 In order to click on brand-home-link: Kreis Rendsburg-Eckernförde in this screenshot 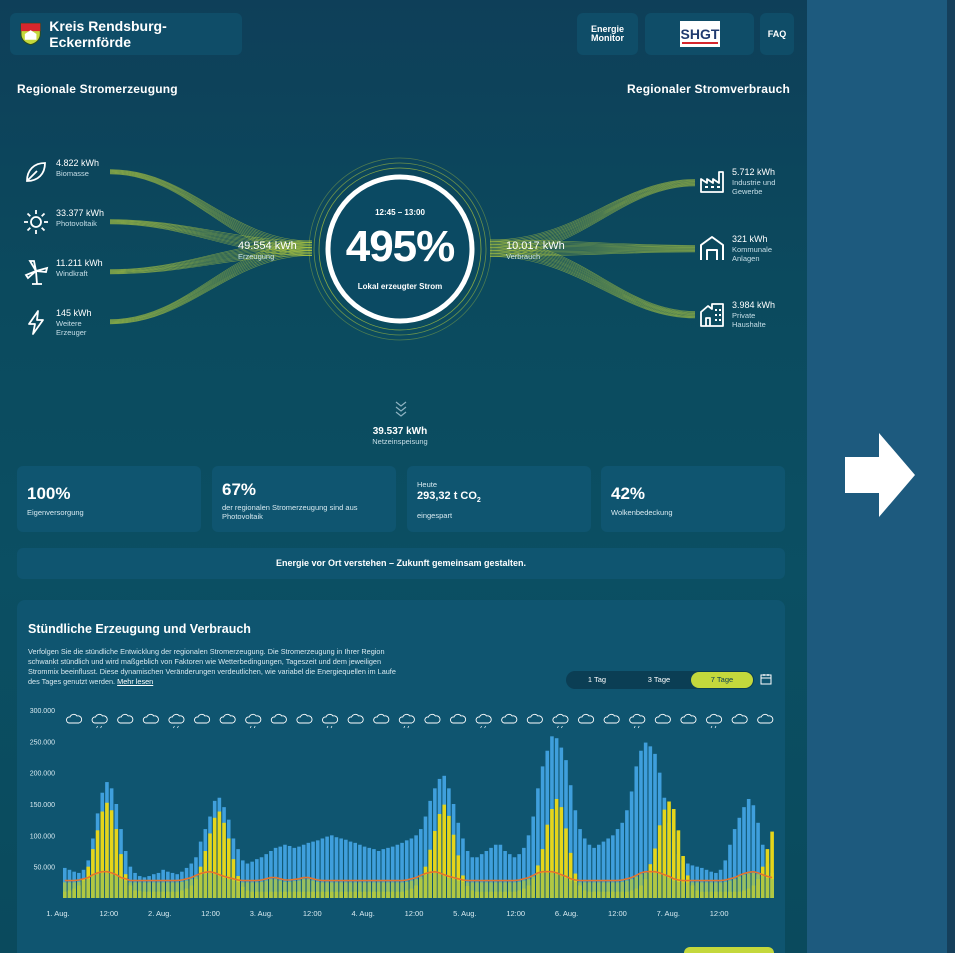, I will do `click(126, 34)`.